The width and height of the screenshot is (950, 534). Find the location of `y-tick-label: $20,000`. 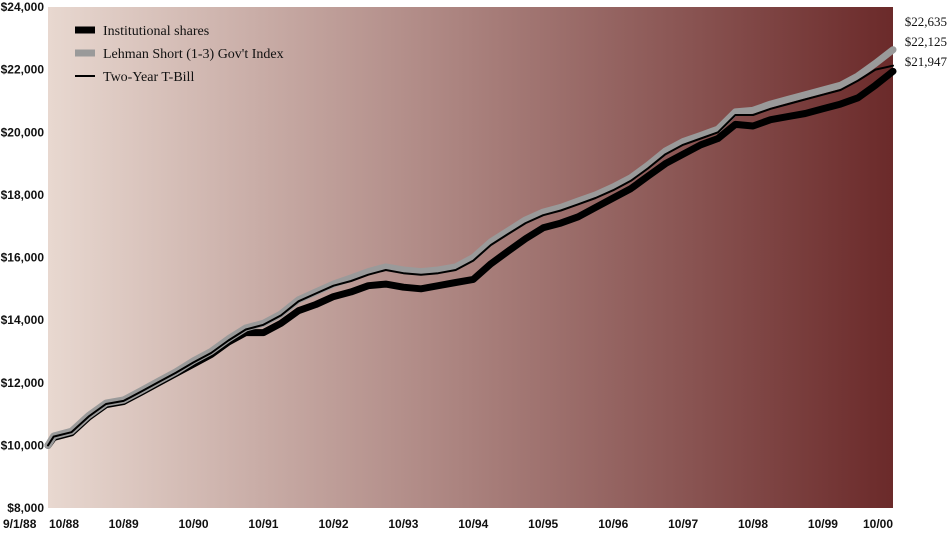

y-tick-label: $20,000 is located at coordinates (23, 132).